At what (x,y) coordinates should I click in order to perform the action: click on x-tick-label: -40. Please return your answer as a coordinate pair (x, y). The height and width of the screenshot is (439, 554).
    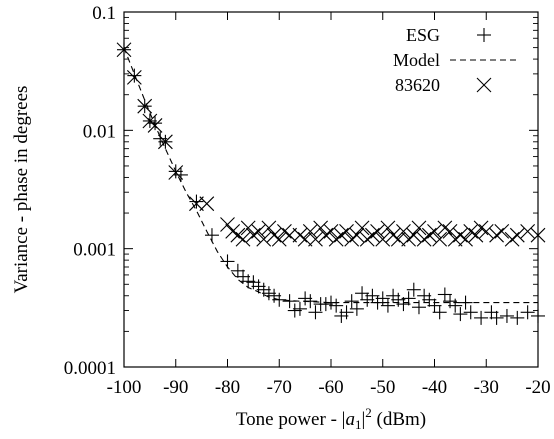
    Looking at the image, I should click on (434, 387).